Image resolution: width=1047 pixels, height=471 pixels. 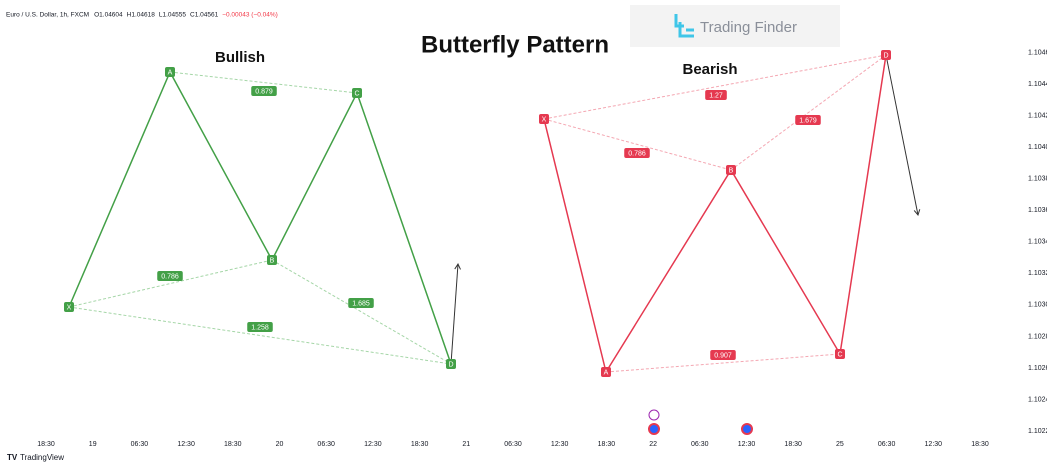 What do you see at coordinates (1037, 273) in the screenshot?
I see `price-label: 1.1032` at bounding box center [1037, 273].